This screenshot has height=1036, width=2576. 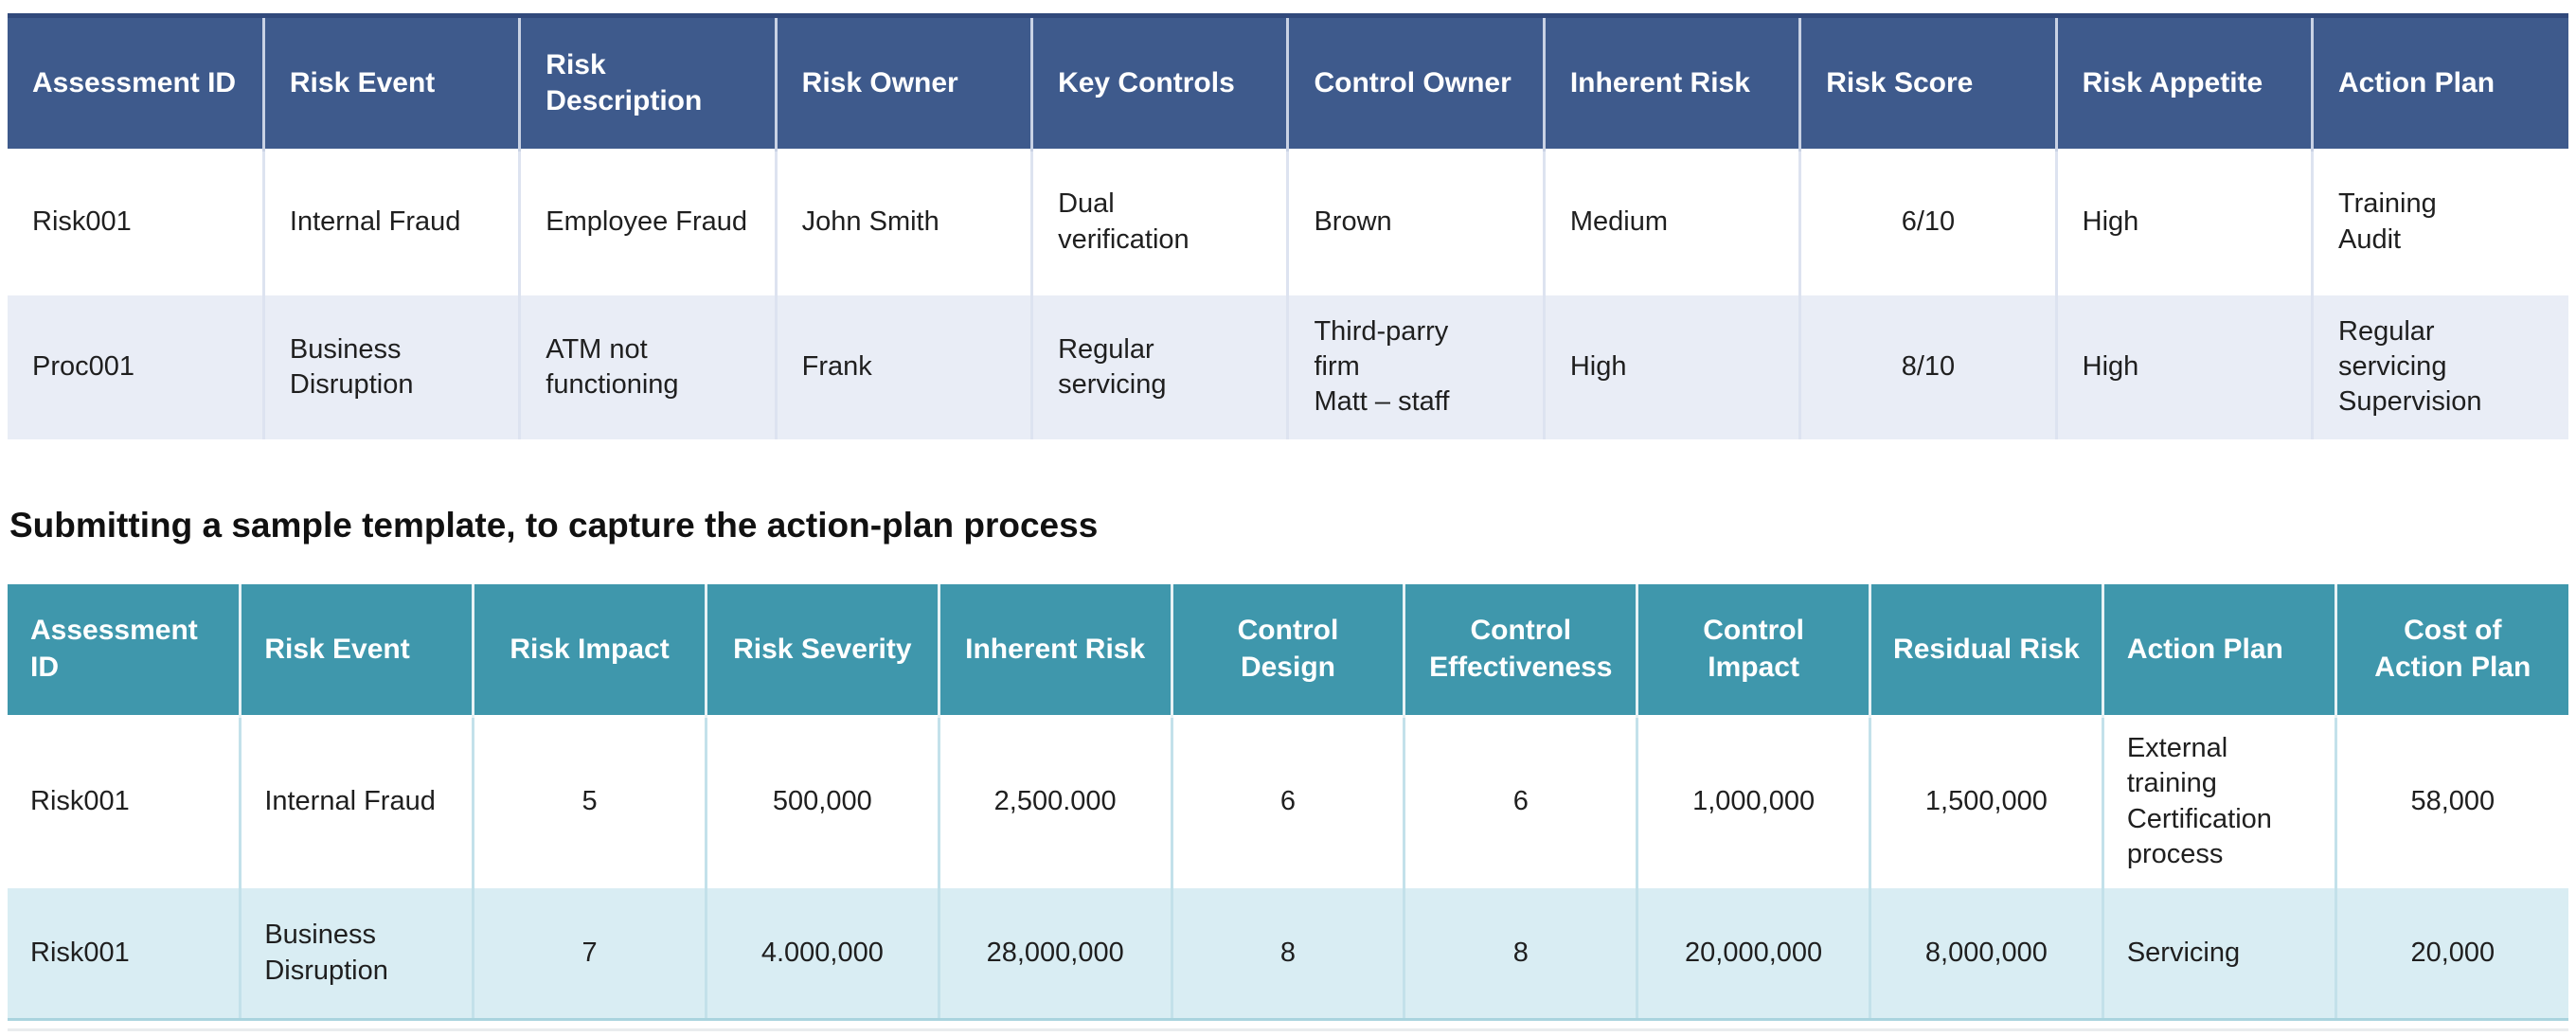 What do you see at coordinates (903, 82) in the screenshot?
I see `header-cell: Risk Owner` at bounding box center [903, 82].